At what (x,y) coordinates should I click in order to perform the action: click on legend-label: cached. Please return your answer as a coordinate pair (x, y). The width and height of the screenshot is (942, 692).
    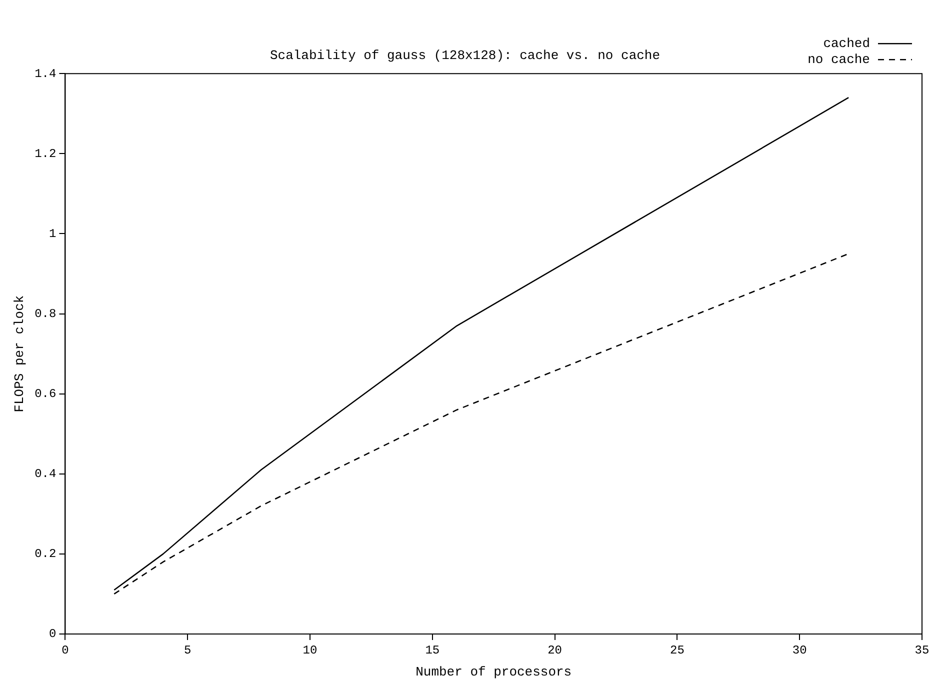
    Looking at the image, I should click on (846, 44).